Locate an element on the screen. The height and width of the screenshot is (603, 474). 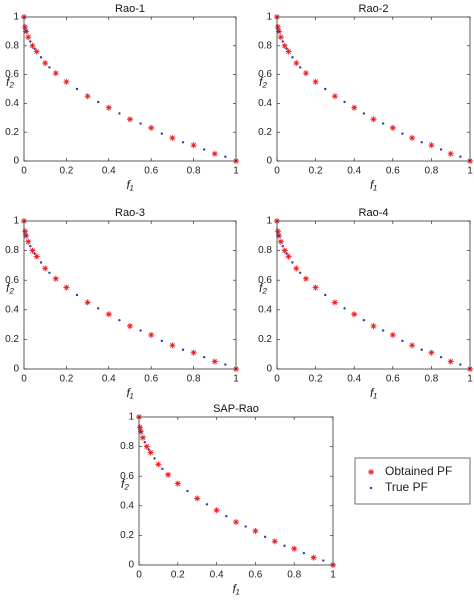
y-tick-label: 0.6 is located at coordinates (127, 476).